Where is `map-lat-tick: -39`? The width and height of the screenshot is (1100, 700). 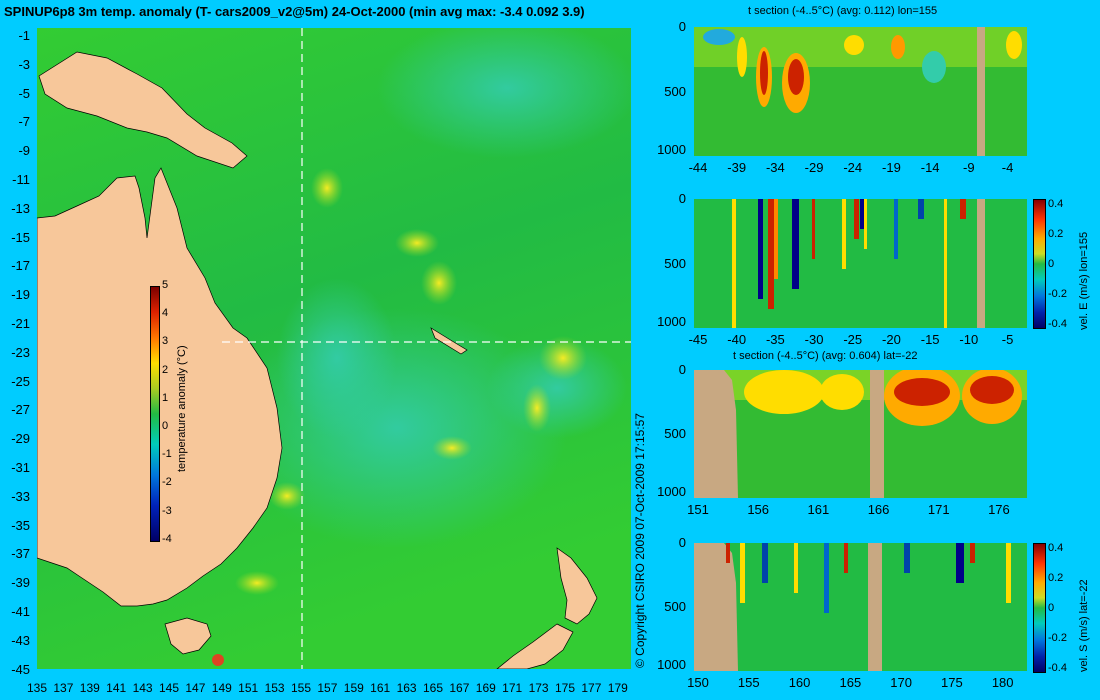 map-lat-tick: -39 is located at coordinates (20, 583).